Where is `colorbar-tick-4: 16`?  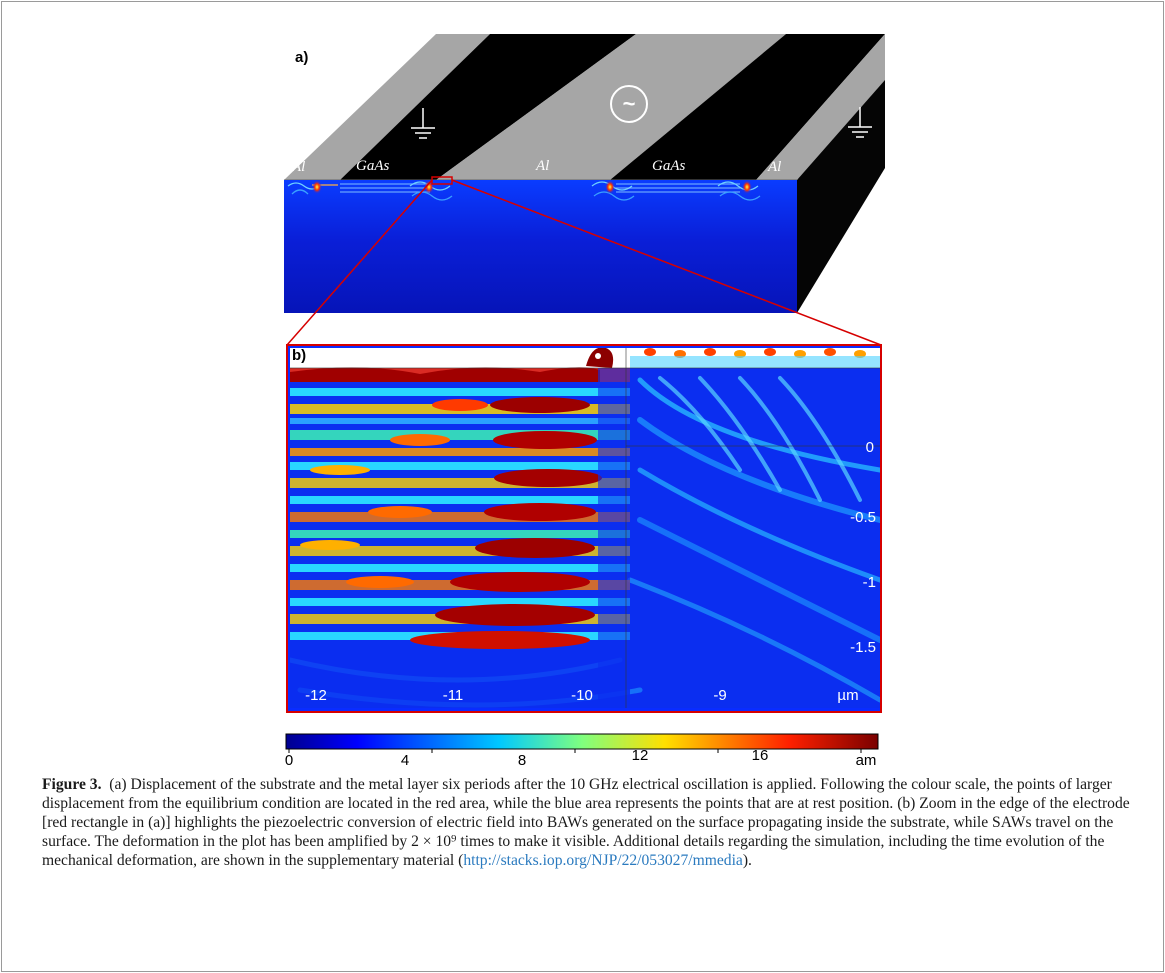 colorbar-tick-4: 16 is located at coordinates (760, 755).